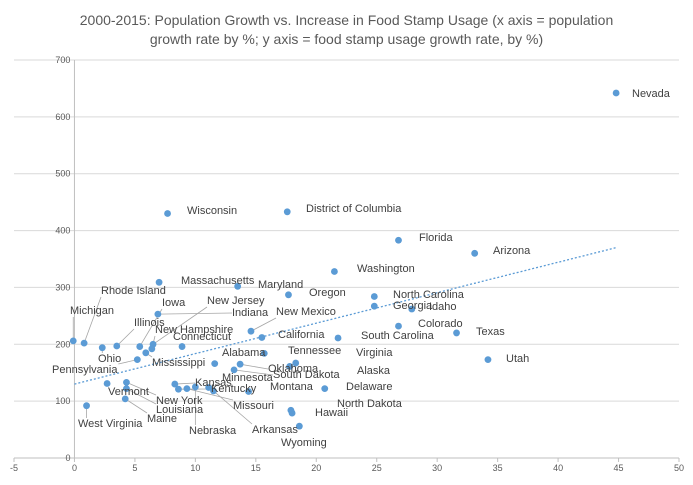  What do you see at coordinates (133, 291) in the screenshot?
I see `data-label: Rhode Island` at bounding box center [133, 291].